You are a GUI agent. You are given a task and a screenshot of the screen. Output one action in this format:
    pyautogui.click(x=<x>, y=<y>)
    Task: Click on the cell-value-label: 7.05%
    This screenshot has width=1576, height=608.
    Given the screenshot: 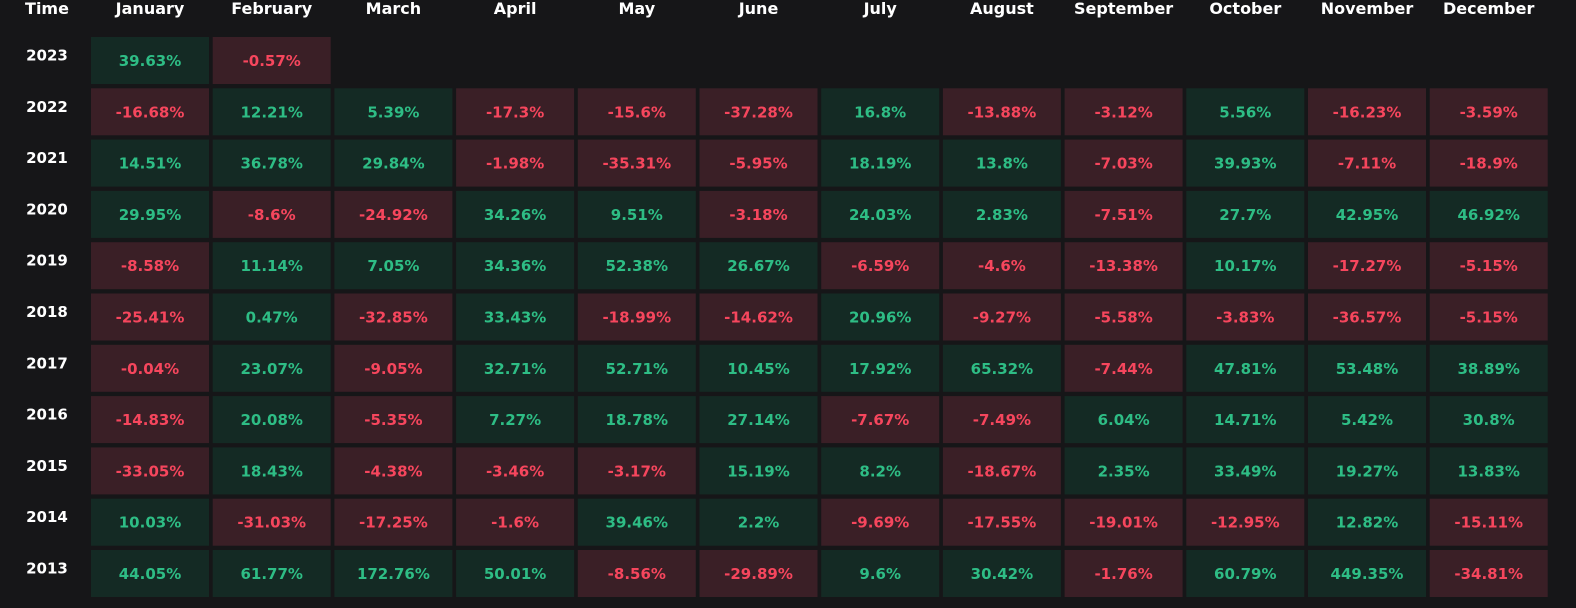 What is the action you would take?
    pyautogui.click(x=393, y=266)
    